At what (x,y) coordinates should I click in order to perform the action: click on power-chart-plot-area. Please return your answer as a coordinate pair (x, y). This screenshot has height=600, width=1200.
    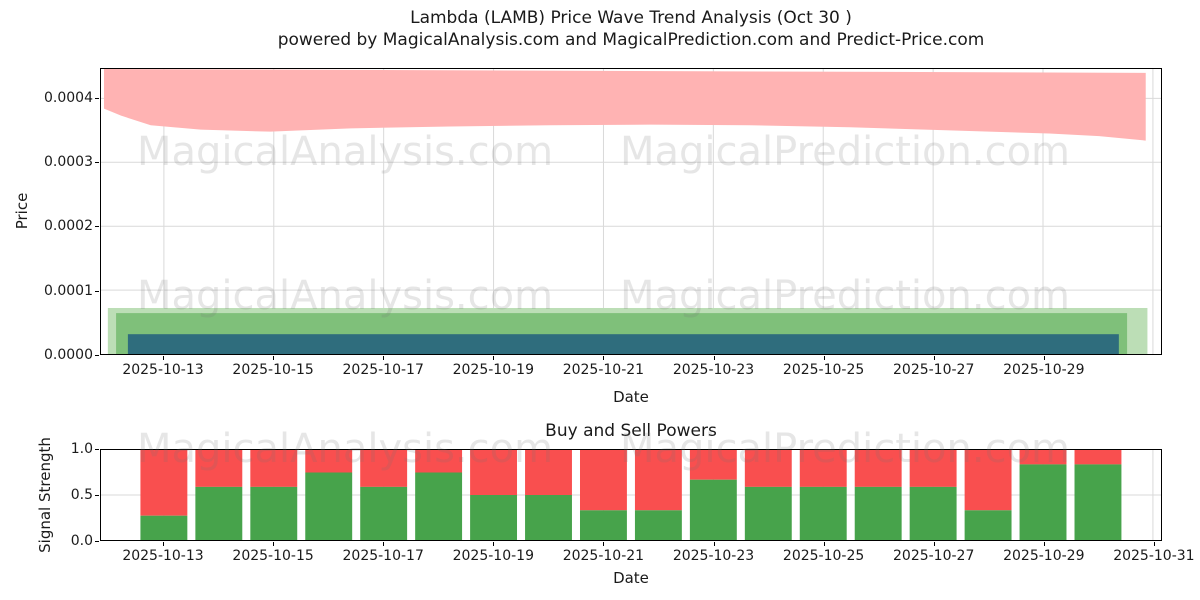
    Looking at the image, I should click on (631, 495).